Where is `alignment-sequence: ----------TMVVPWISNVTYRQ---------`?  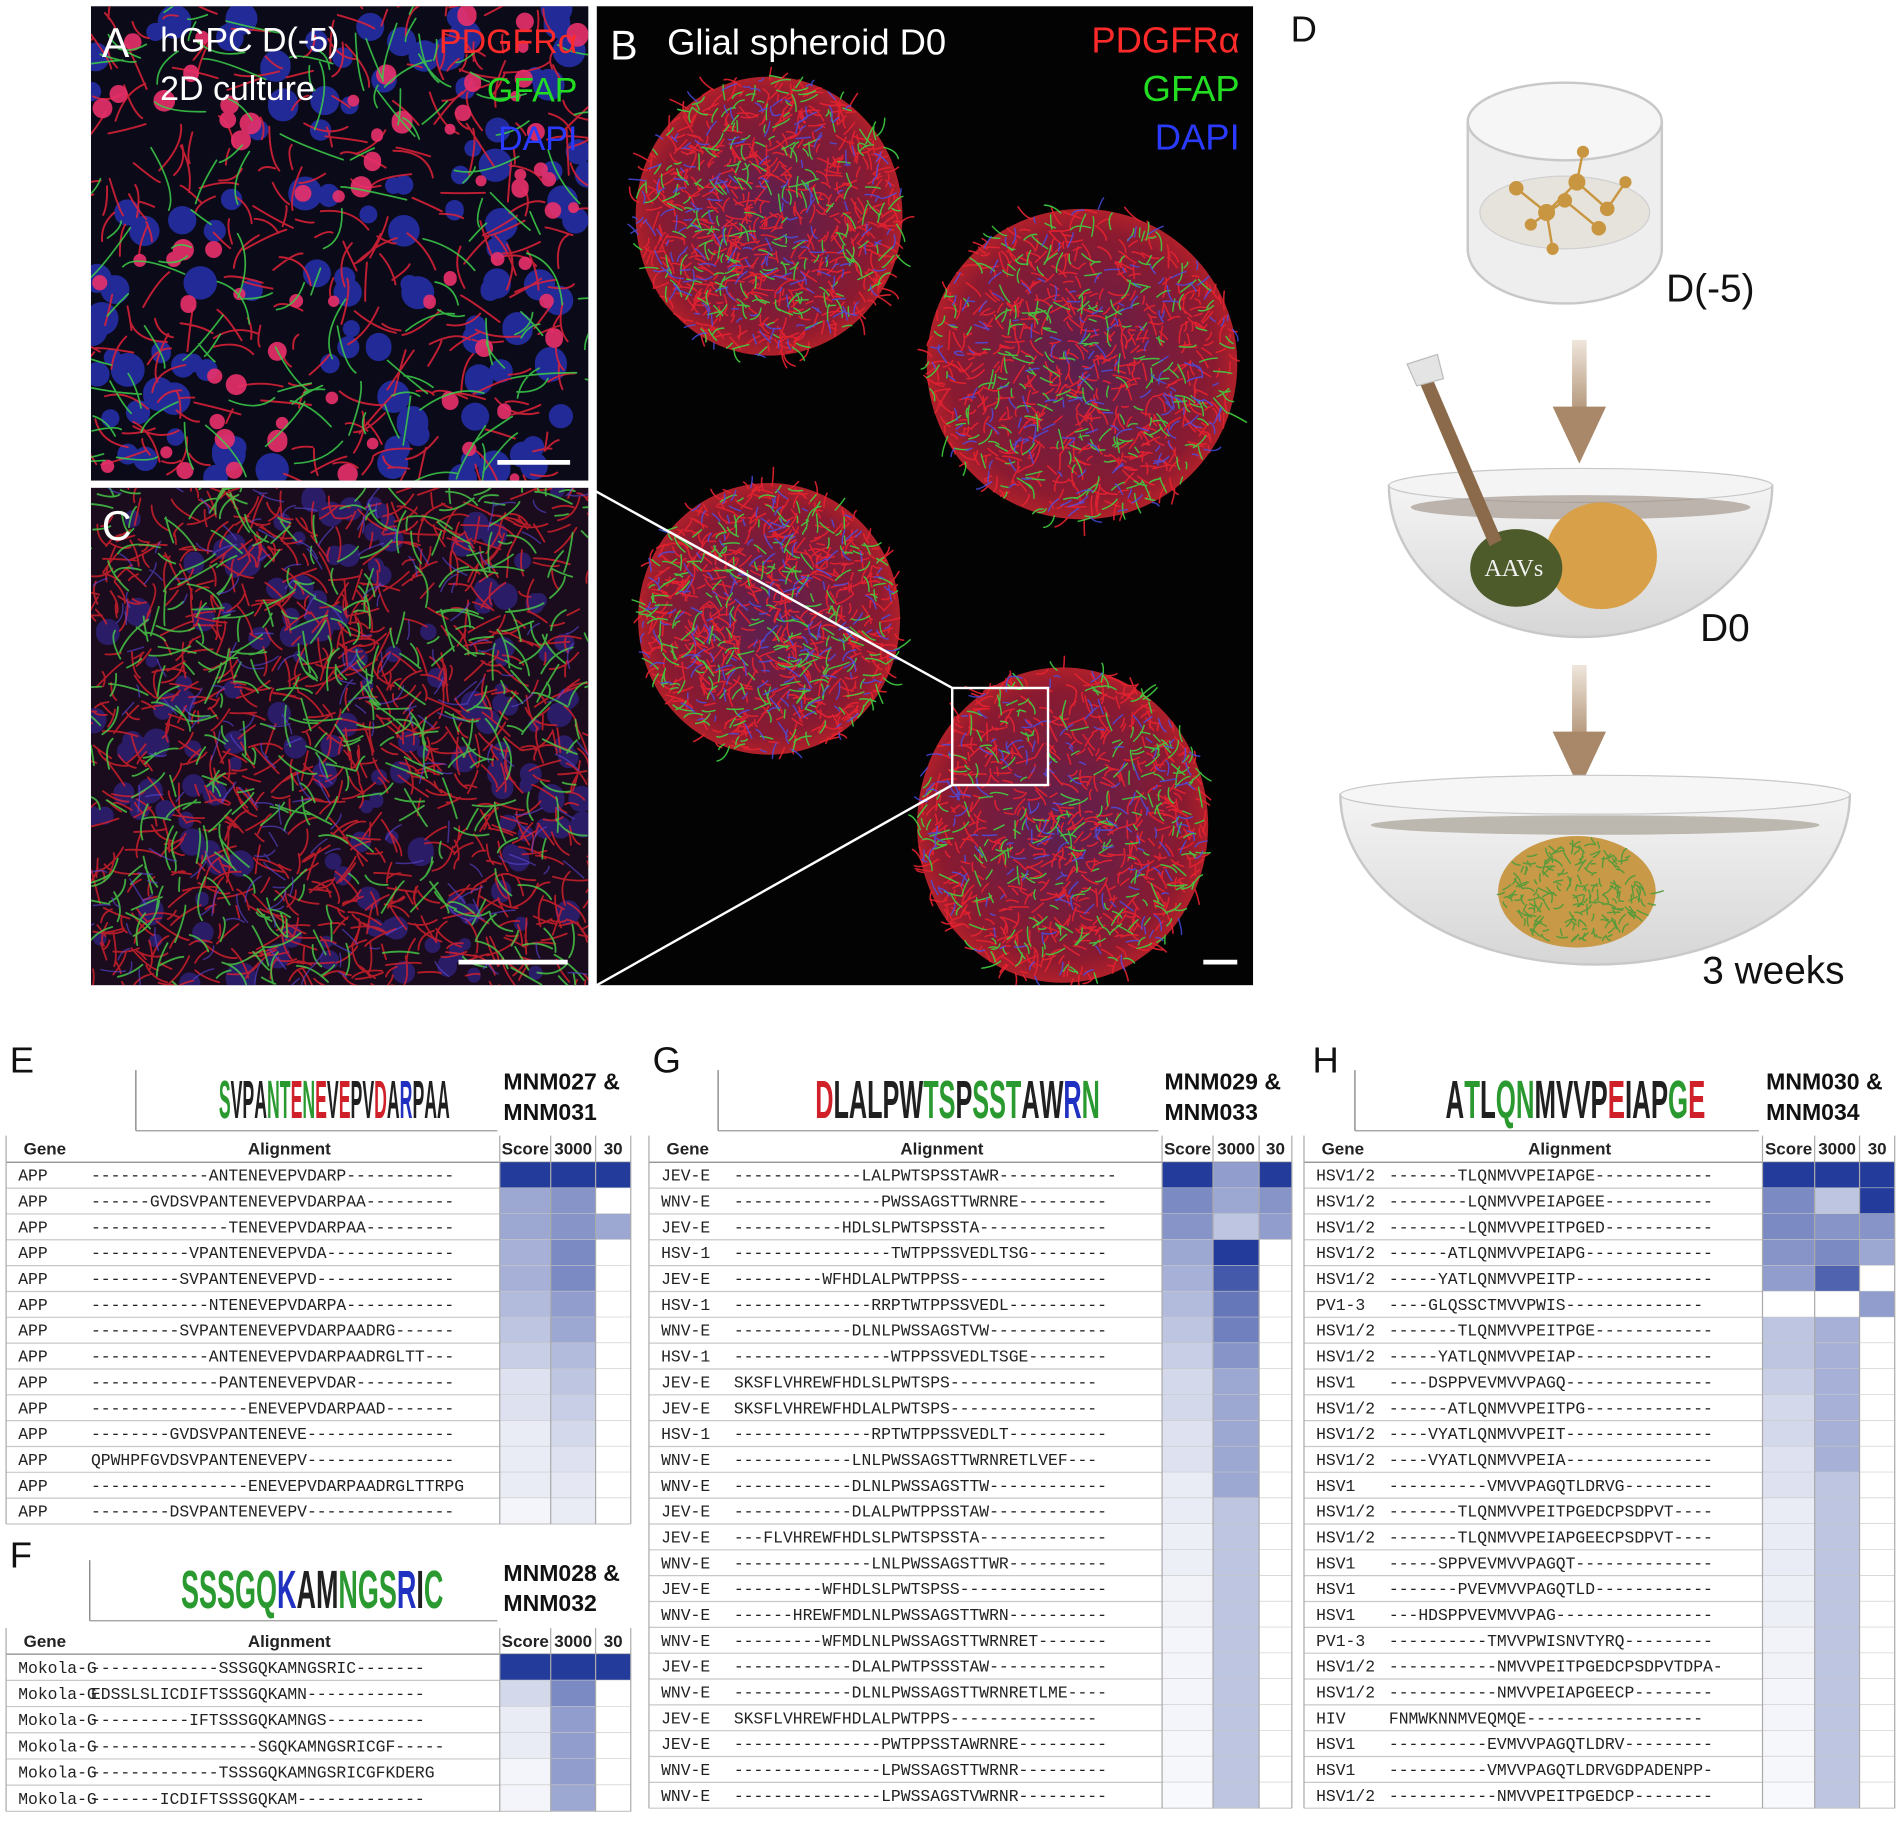
alignment-sequence: ----------TMVVPWISNVTYRQ--------- is located at coordinates (1551, 1641).